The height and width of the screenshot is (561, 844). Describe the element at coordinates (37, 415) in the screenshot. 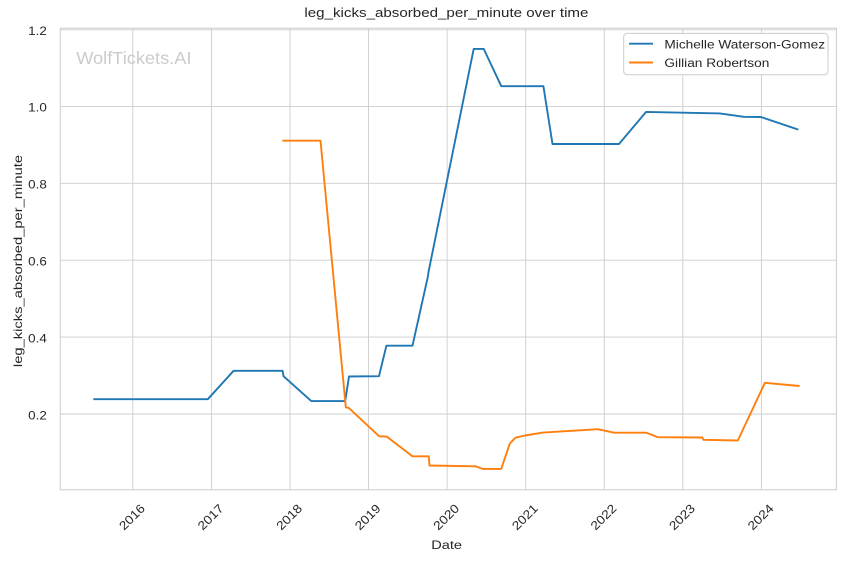

I see `svg-text: 0.2` at that location.